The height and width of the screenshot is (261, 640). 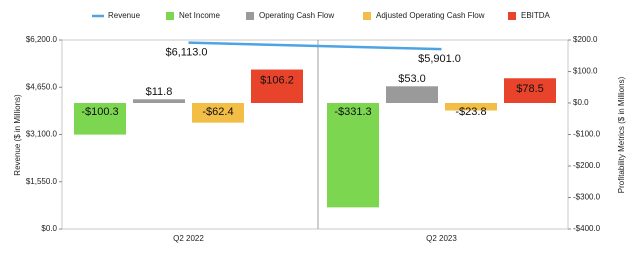 I want to click on data-label: -$331.3, so click(x=352, y=112).